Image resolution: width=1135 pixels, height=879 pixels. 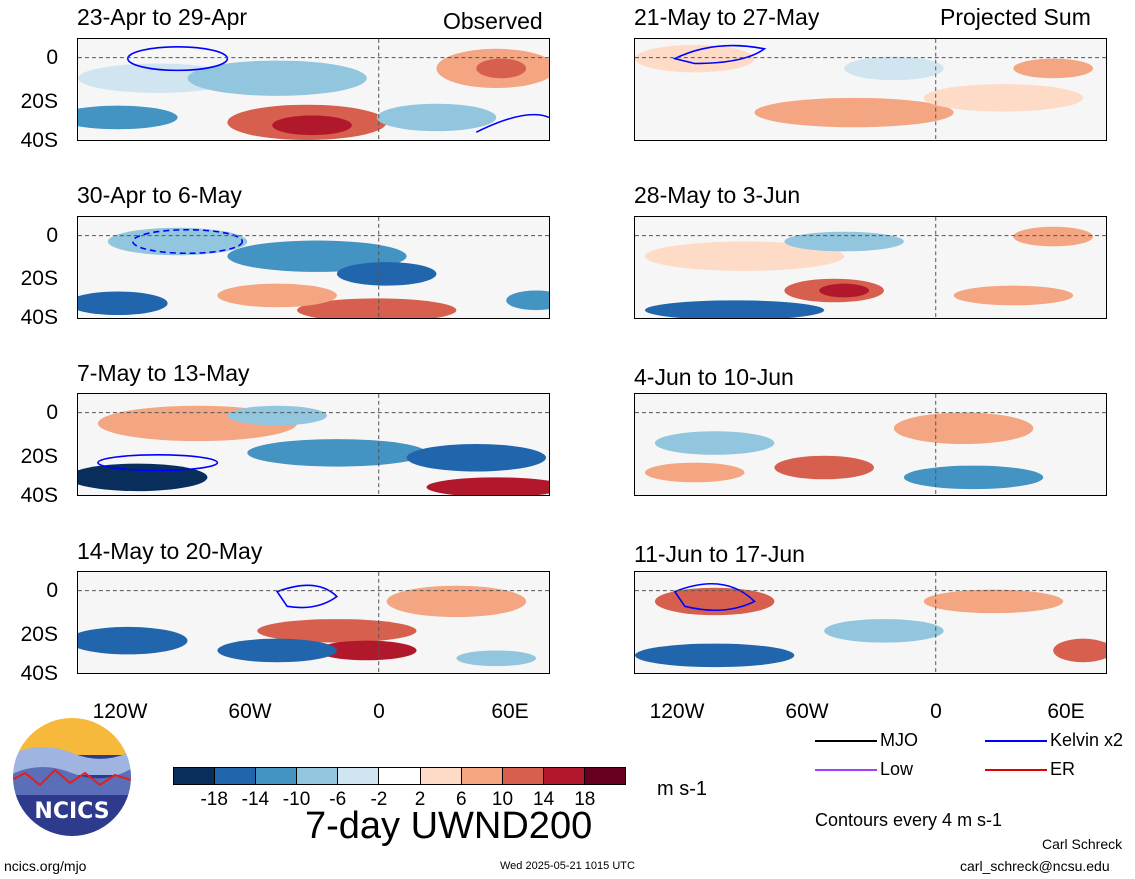 What do you see at coordinates (214, 799) in the screenshot?
I see `colorbar-label: -18` at bounding box center [214, 799].